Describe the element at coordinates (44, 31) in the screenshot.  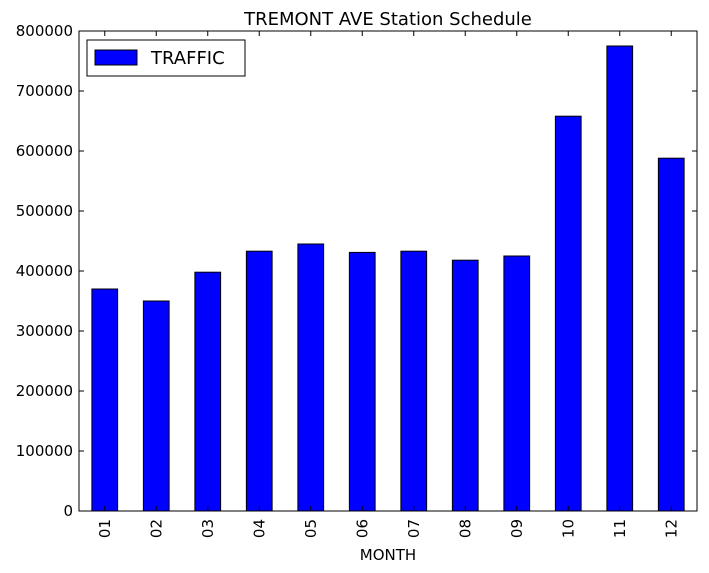
I see `y-tick-label: 800000` at that location.